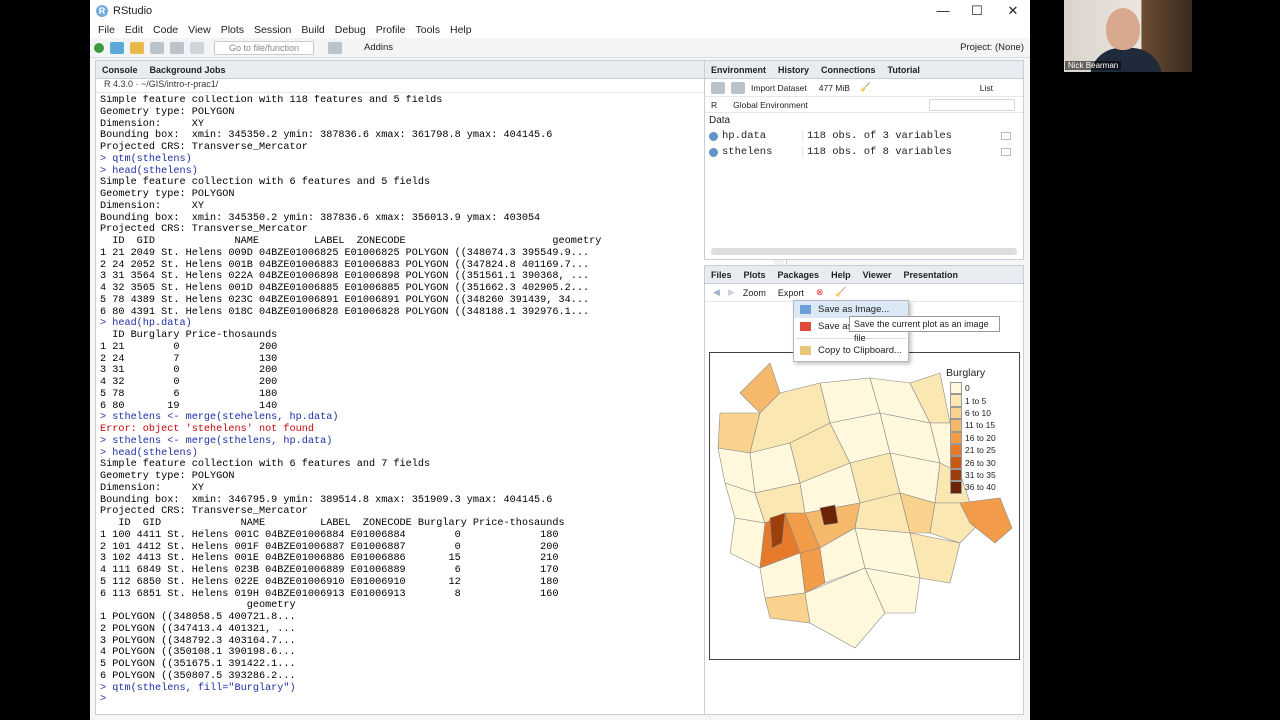 This screenshot has width=1280, height=720. Describe the element at coordinates (984, 475) in the screenshot. I see `legend-item: 31 to 35` at that location.